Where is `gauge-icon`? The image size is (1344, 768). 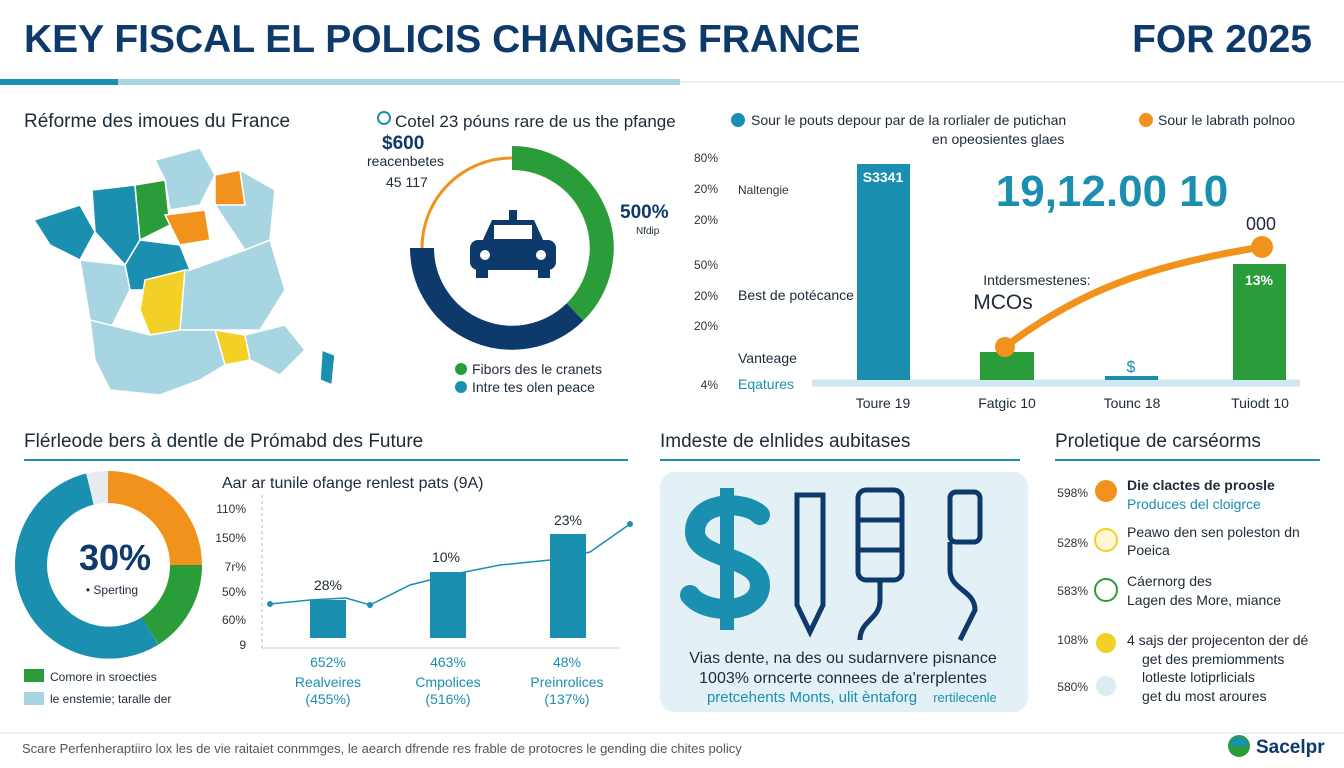 gauge-icon is located at coordinates (870, 610).